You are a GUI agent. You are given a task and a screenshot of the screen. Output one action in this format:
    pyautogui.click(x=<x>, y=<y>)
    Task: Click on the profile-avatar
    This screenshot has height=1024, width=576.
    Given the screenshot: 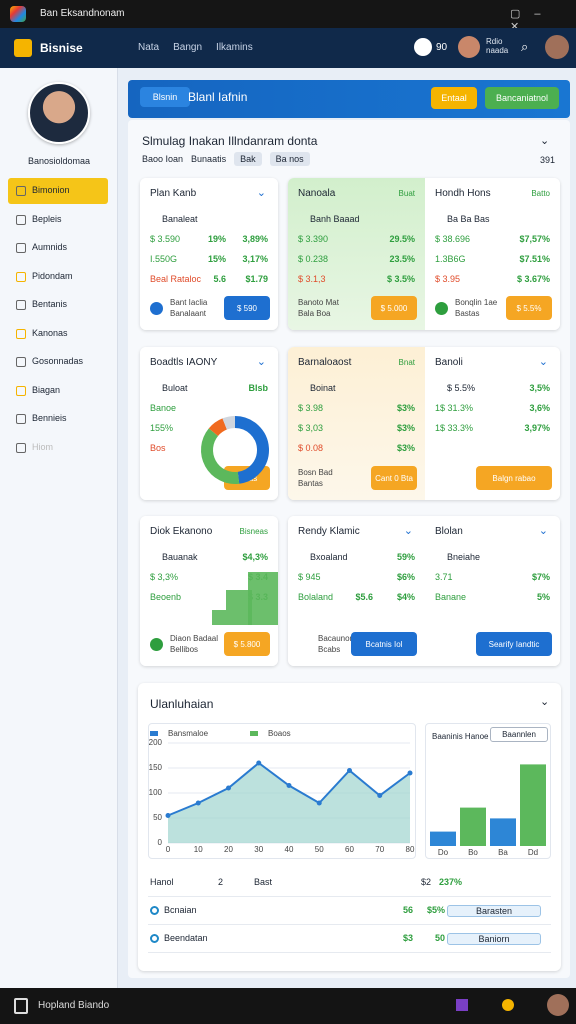 What is the action you would take?
    pyautogui.click(x=557, y=47)
    